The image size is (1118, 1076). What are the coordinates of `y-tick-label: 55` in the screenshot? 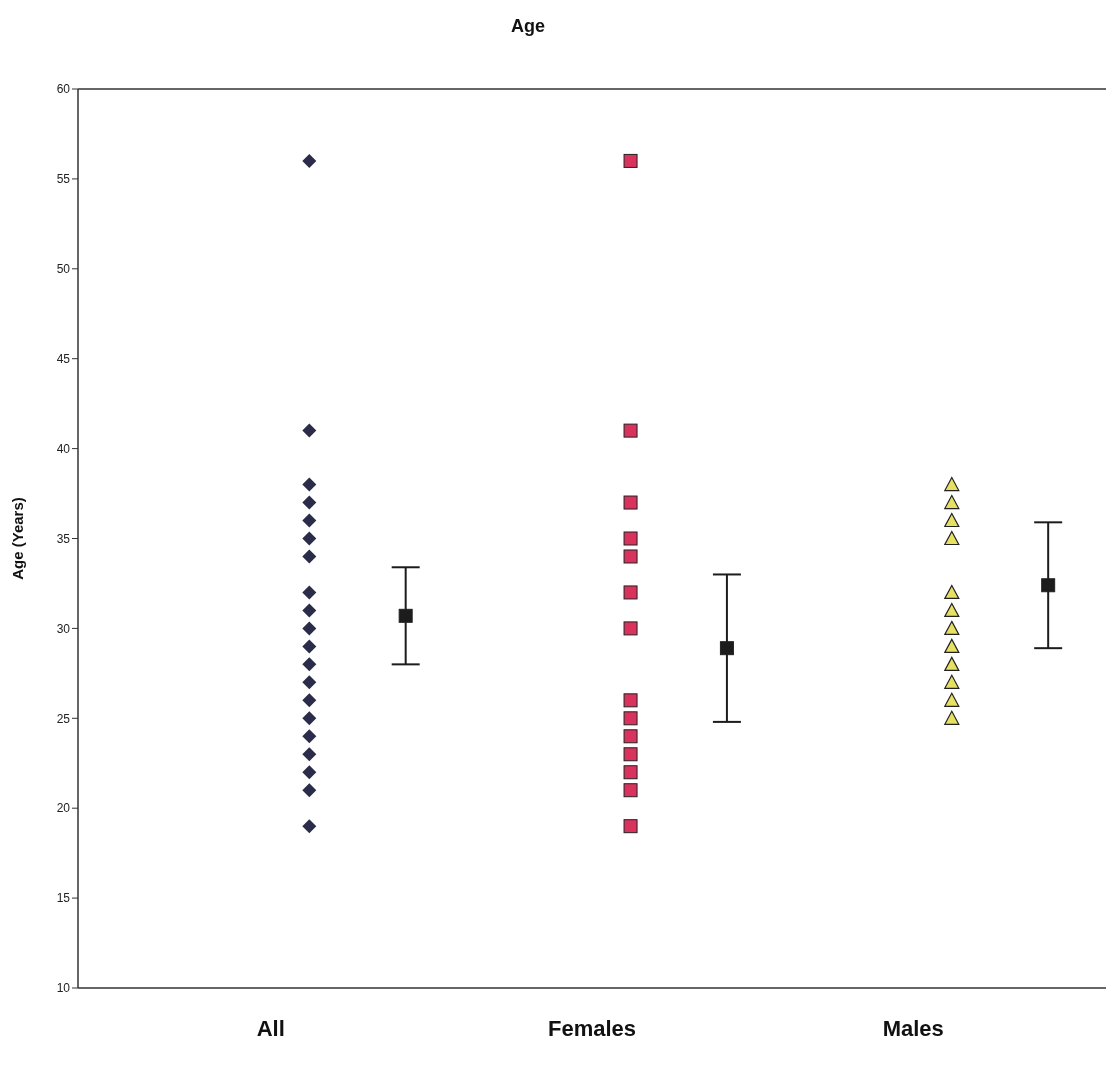 It's located at (63, 179).